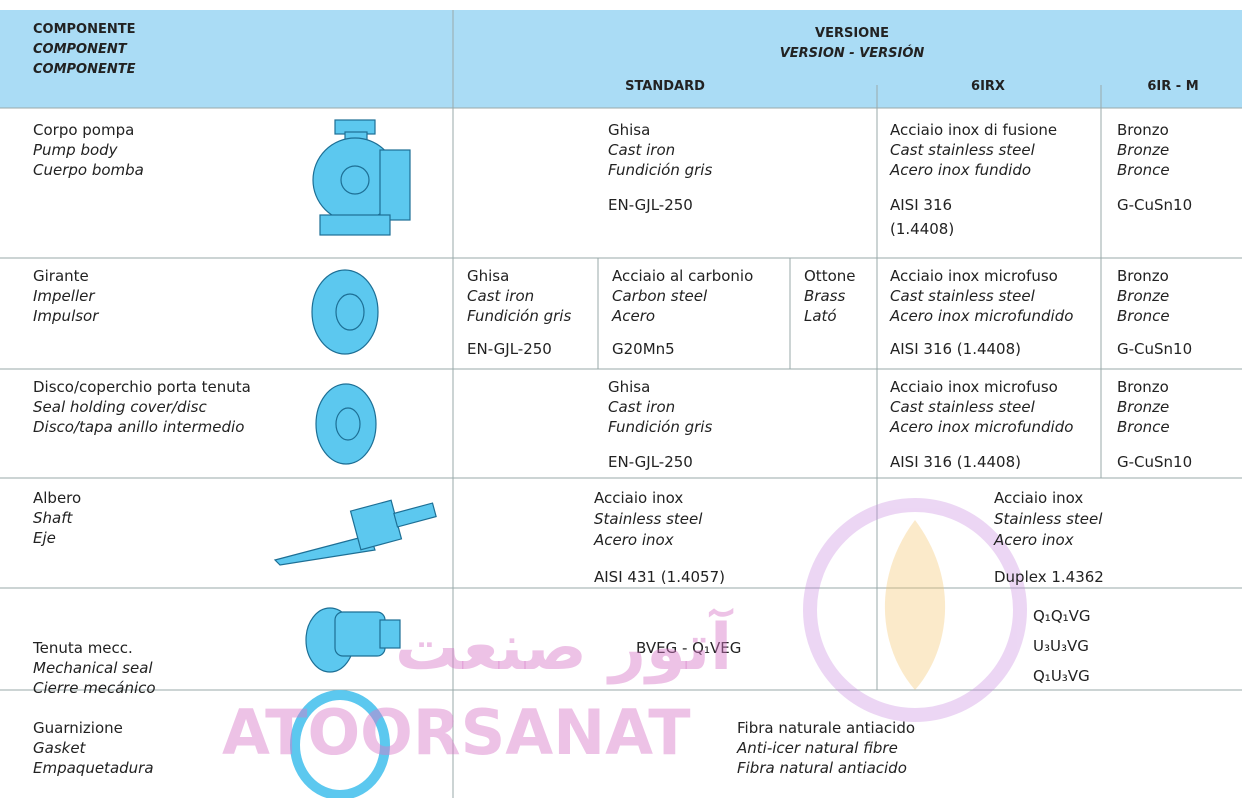  Describe the element at coordinates (1062, 616) in the screenshot. I see `material: Q₁Q₁VG` at that location.